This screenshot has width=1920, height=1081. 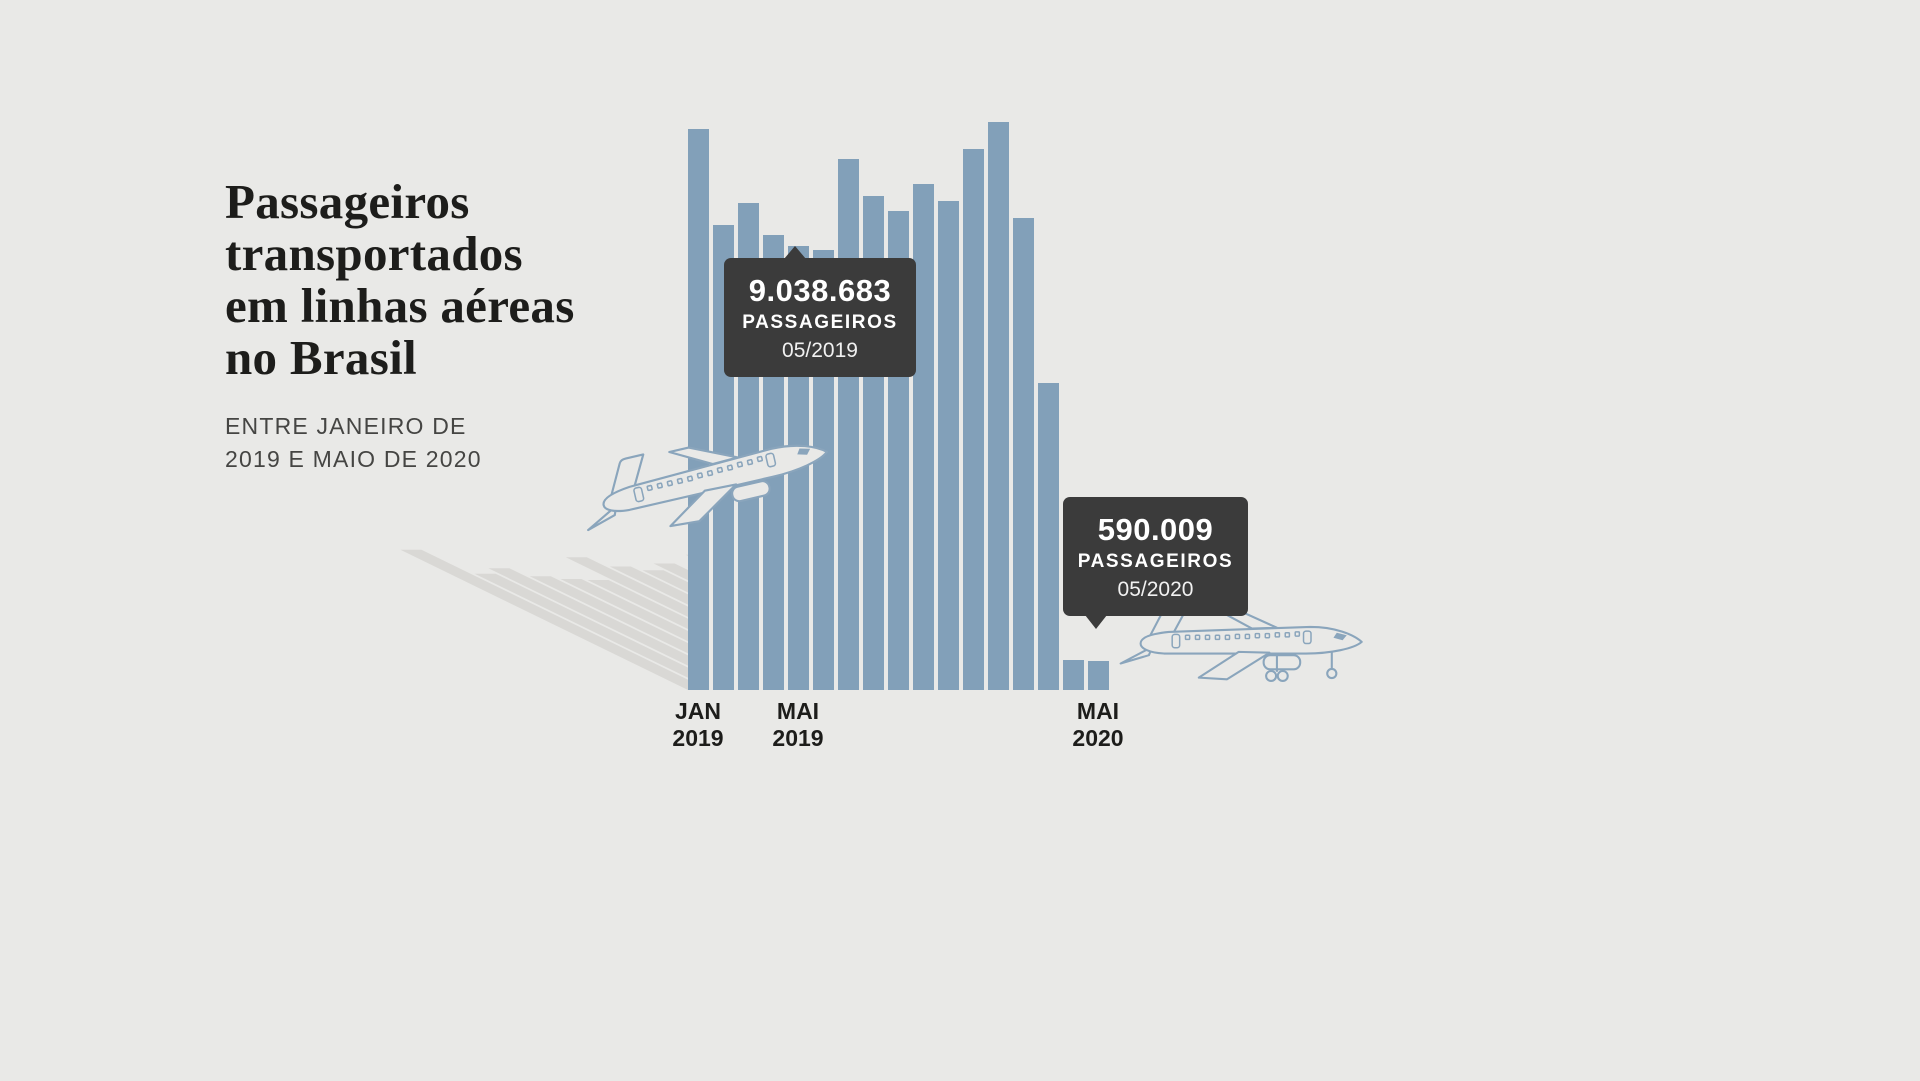 What do you see at coordinates (1048, 536) in the screenshot?
I see `bar-03/2020` at bounding box center [1048, 536].